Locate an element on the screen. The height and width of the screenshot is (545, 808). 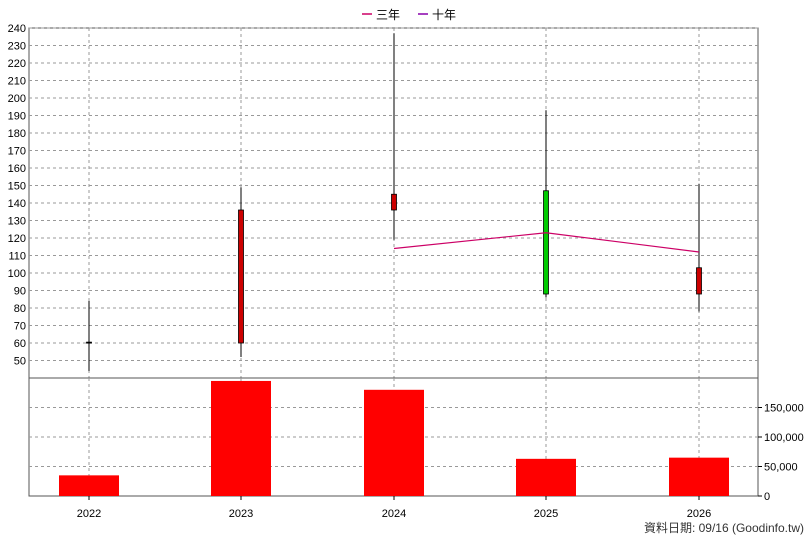
x-axis: 2022 2023 2024 2025 2026 is located at coordinates (394, 508).